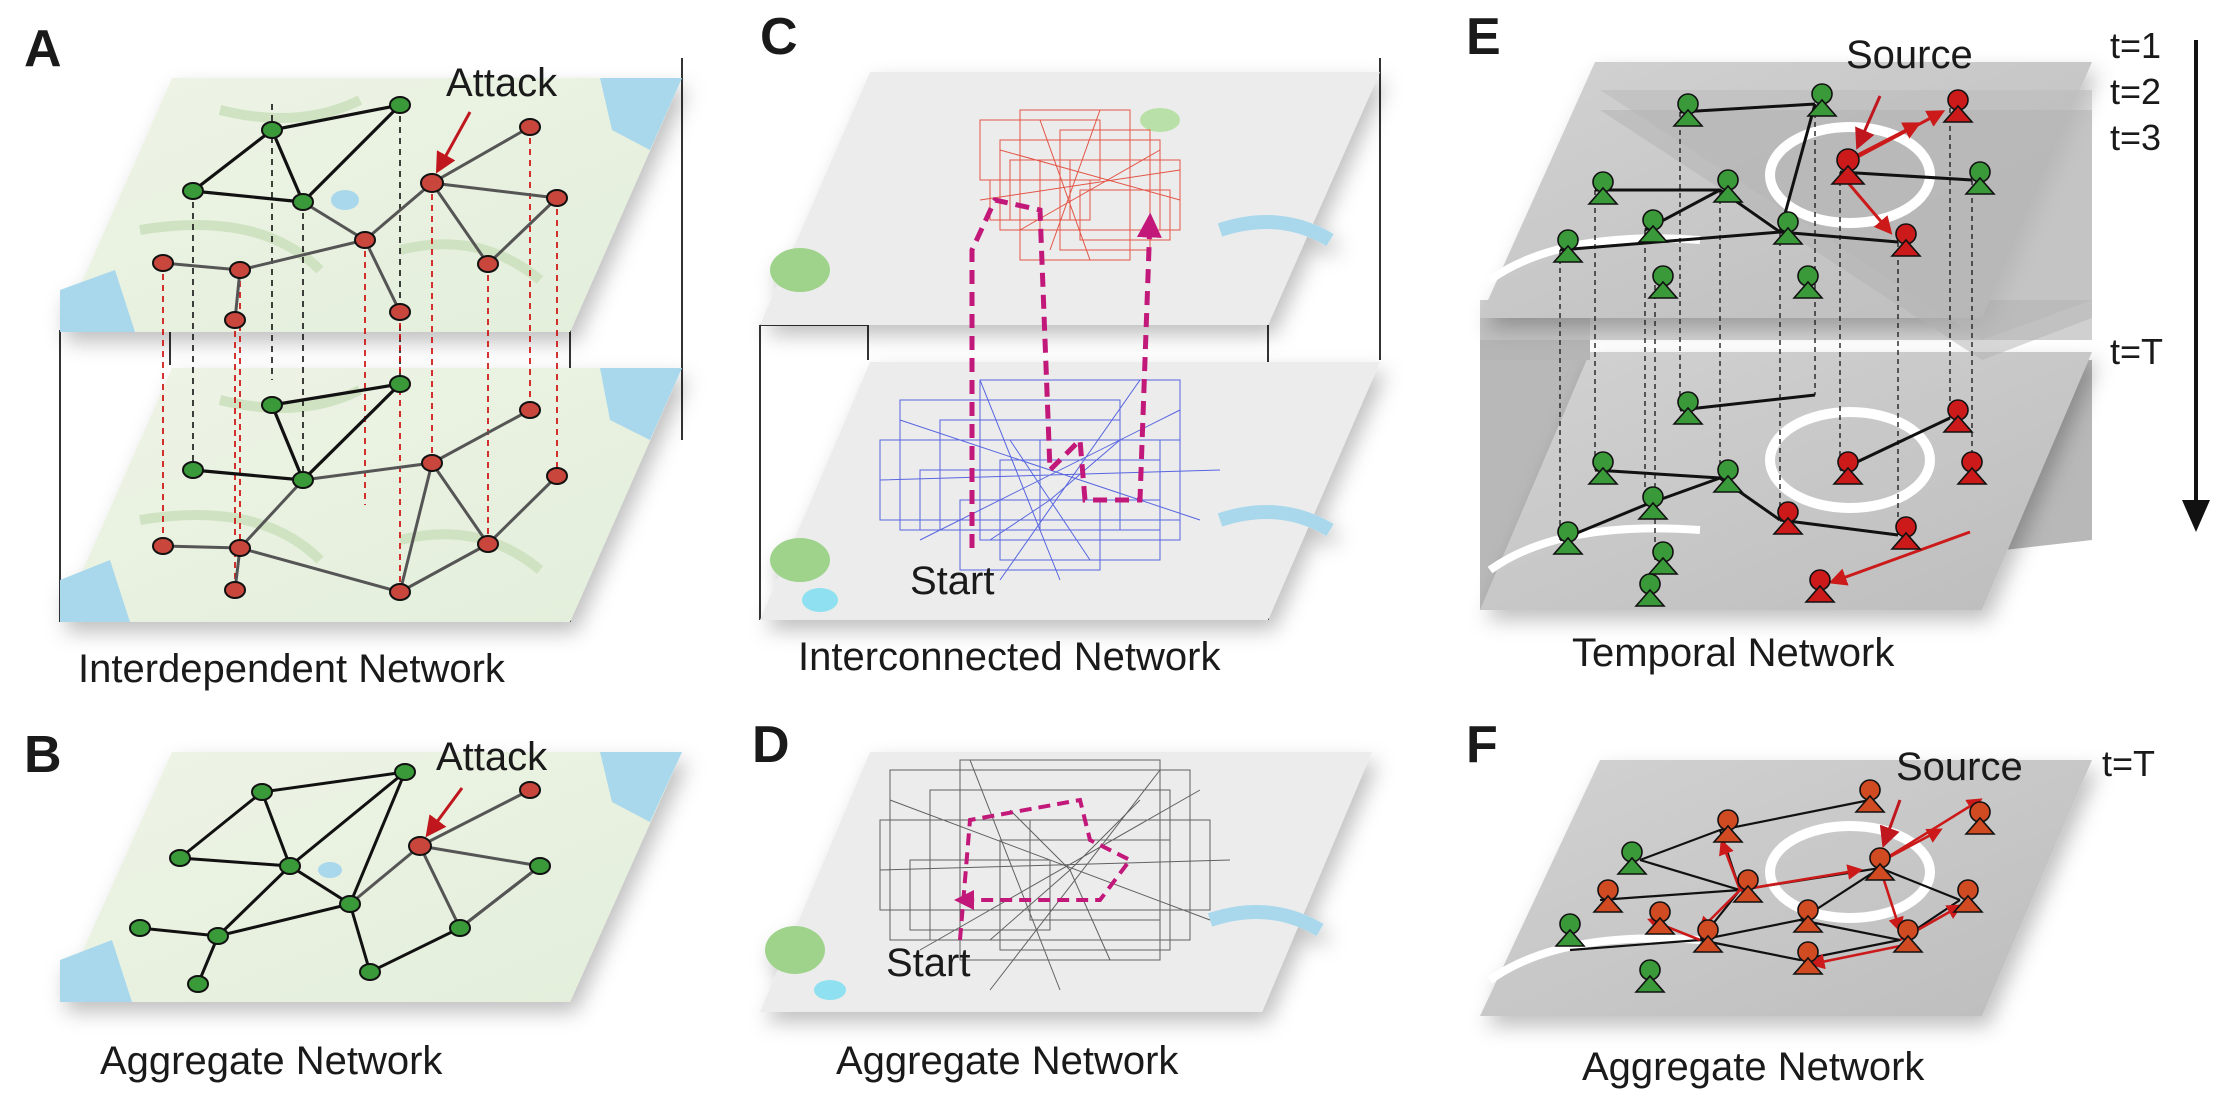 Image resolution: width=2226 pixels, height=1102 pixels. I want to click on attack-label-b: Attack, so click(492, 757).